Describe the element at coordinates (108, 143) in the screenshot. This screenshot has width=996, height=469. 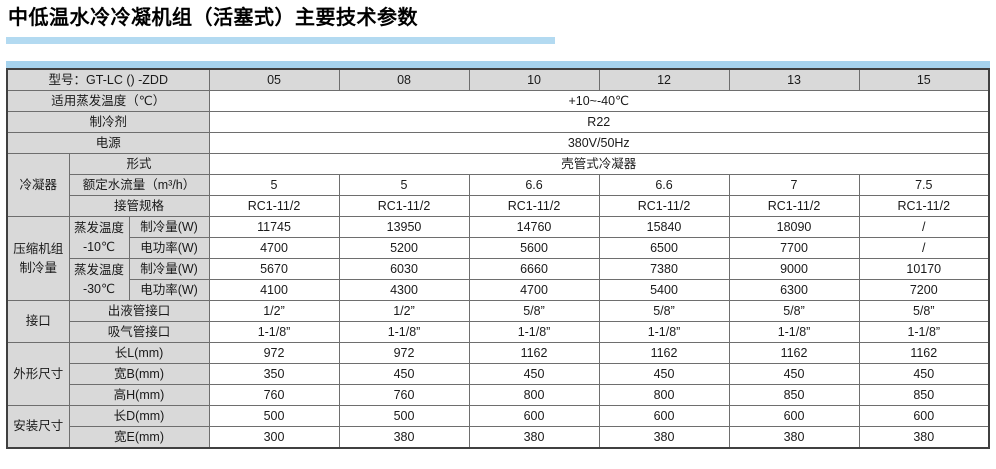
I see `row-label-power-supply: 电源` at that location.